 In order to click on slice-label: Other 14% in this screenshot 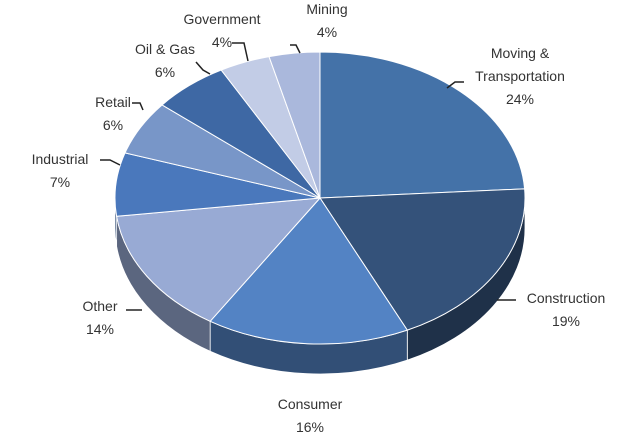, I will do `click(99, 318)`.